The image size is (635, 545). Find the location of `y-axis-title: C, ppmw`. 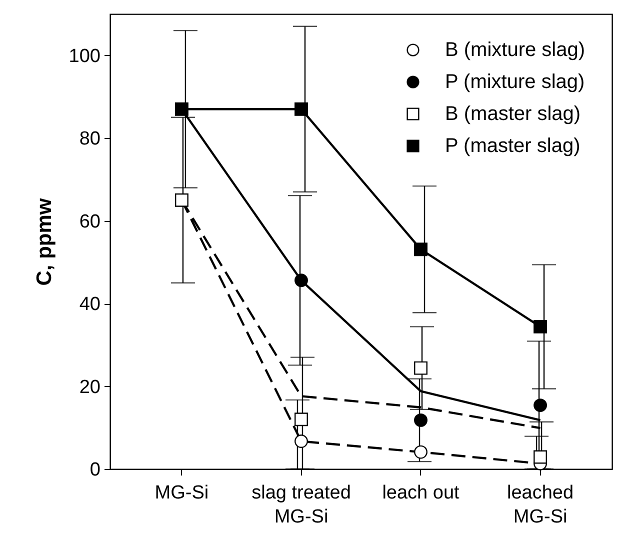

y-axis-title: C, ppmw is located at coordinates (44, 242).